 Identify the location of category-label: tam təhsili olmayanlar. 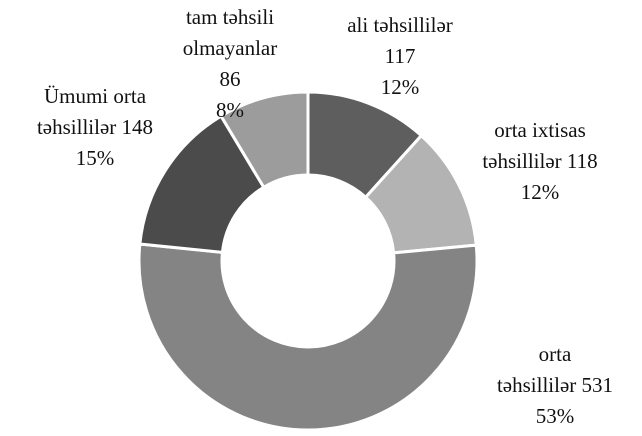
(230, 32).